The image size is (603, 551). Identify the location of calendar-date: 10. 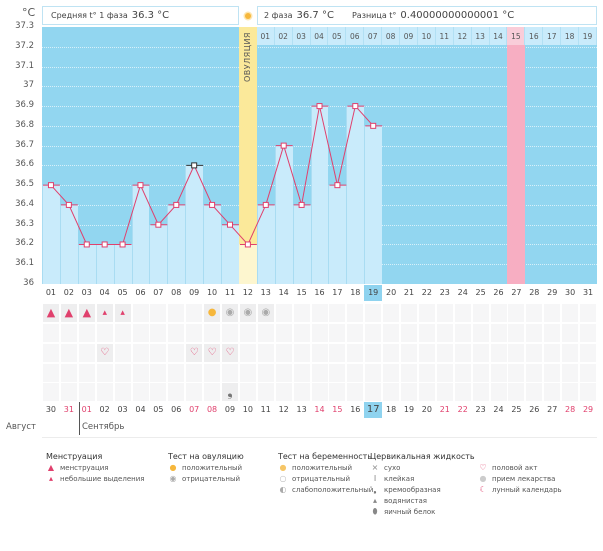
(247, 409).